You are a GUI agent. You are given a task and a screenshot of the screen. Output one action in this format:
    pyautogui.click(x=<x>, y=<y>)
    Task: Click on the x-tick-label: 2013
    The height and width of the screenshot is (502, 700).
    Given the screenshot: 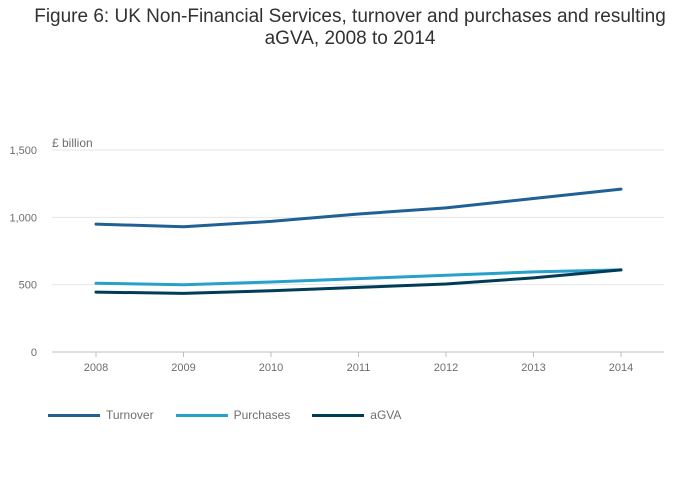 What is the action you would take?
    pyautogui.click(x=533, y=368)
    